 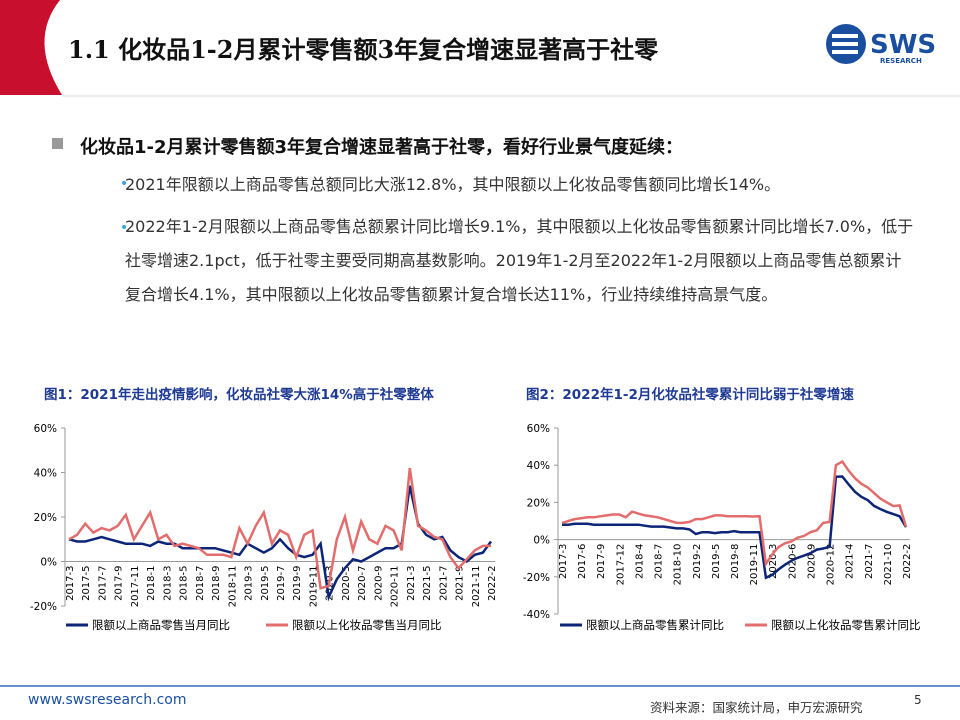 I want to click on slide-title: 1.1 化妆品1-2月累计零售额3年复合增速显著高于社零, so click(x=363, y=49).